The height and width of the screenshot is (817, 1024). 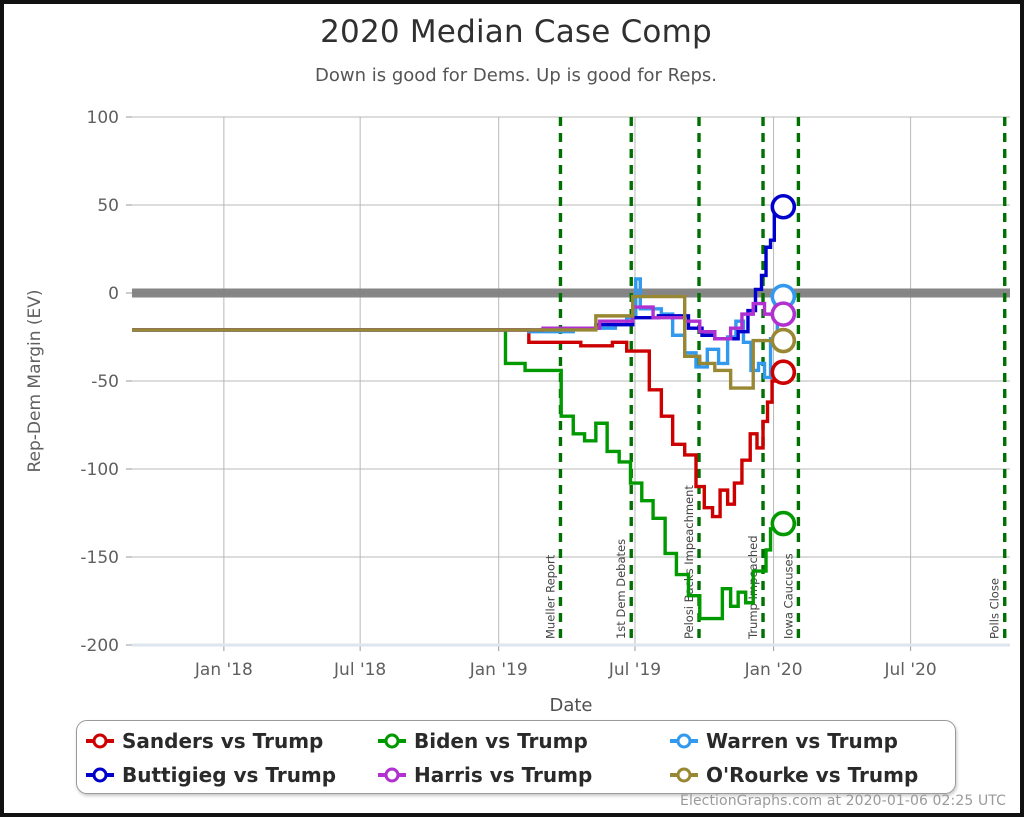 What do you see at coordinates (99, 470) in the screenshot?
I see `y-tick-label: -100` at bounding box center [99, 470].